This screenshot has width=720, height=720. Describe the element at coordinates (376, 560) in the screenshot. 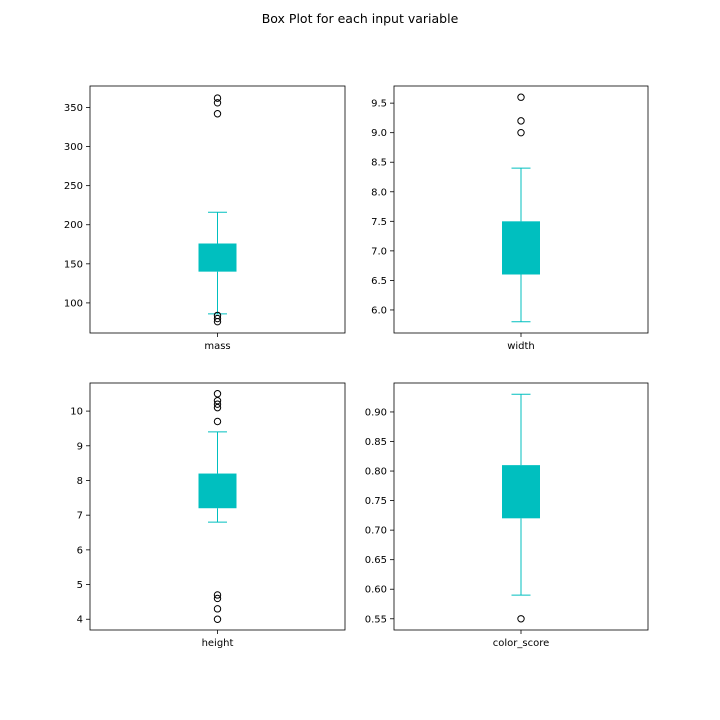

I see `y-tick-label: 0.65` at that location.